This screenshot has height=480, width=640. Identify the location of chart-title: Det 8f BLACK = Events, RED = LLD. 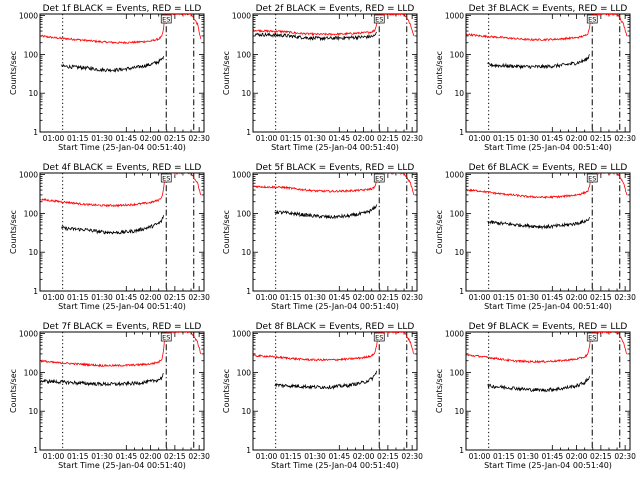
(335, 327).